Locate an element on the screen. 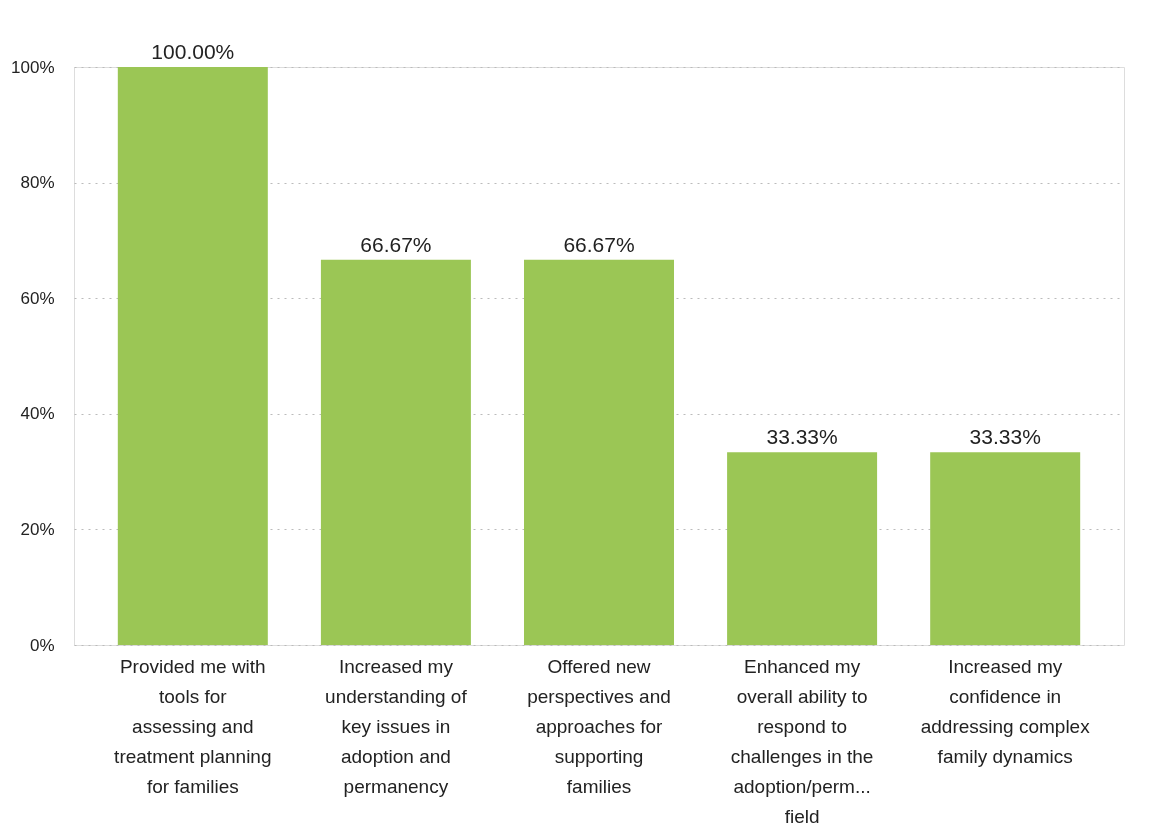 The height and width of the screenshot is (823, 1157). y-tick-label: 60% is located at coordinates (37, 298).